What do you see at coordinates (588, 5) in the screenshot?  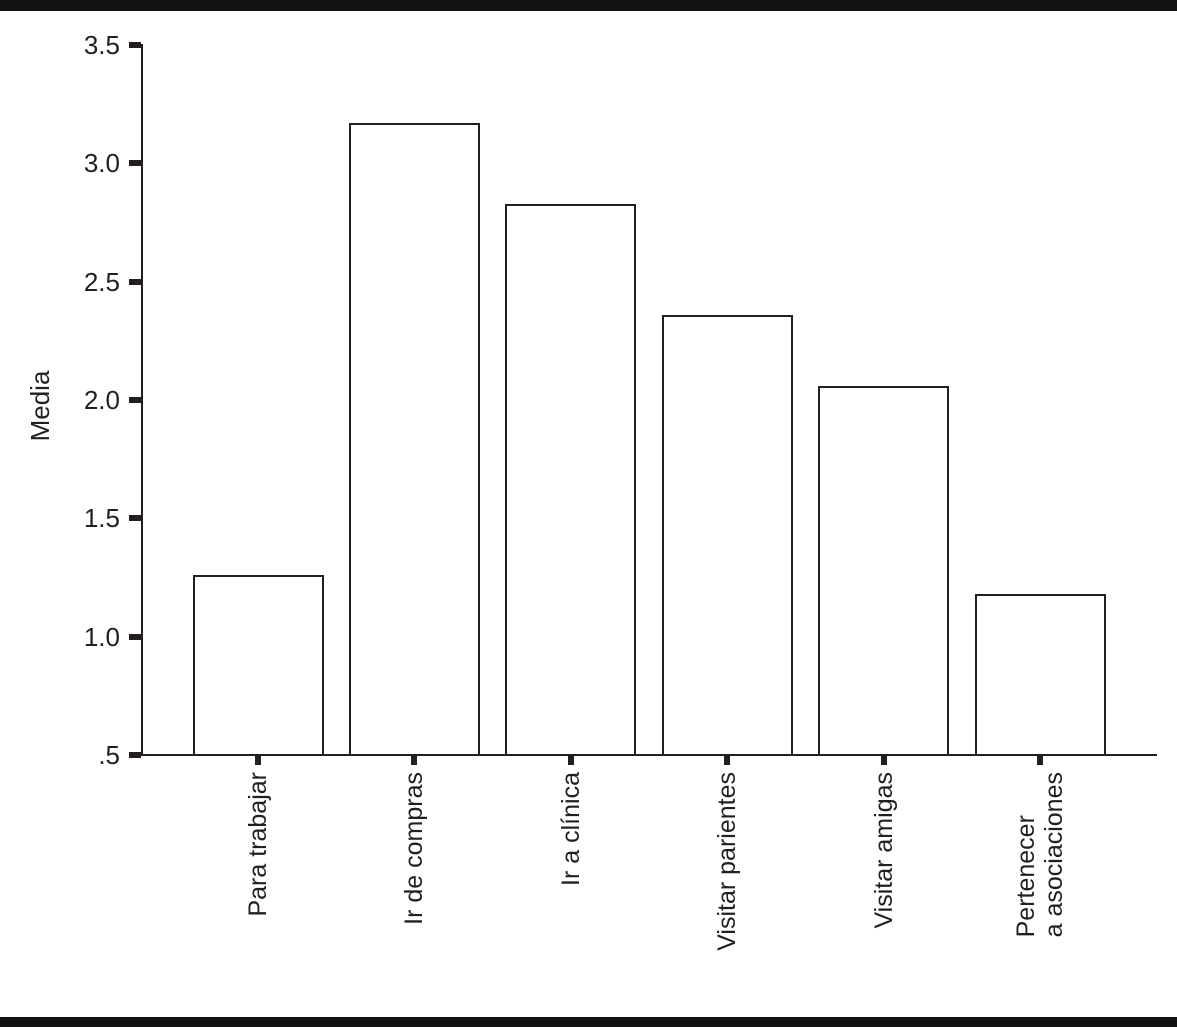 I see `top-border-rule` at bounding box center [588, 5].